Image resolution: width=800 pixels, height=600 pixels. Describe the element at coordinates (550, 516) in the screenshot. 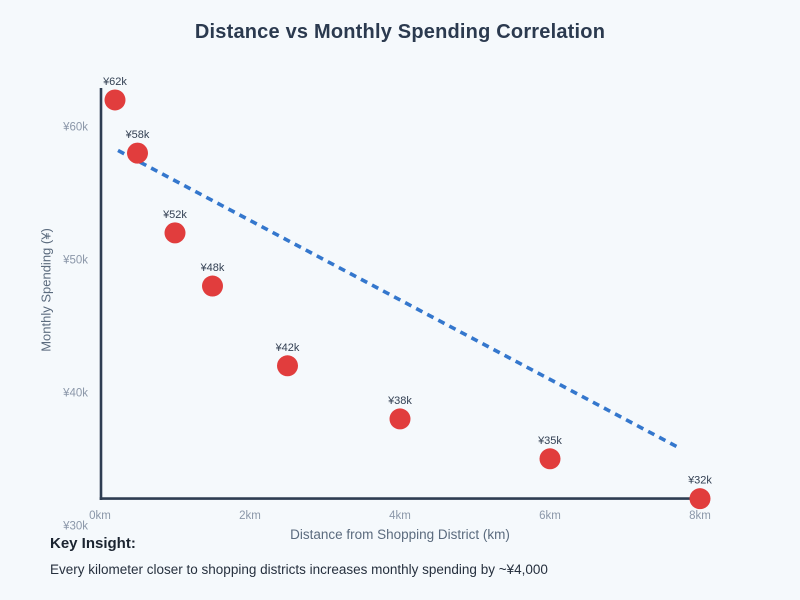

I see `x-tick-label: 6km` at that location.